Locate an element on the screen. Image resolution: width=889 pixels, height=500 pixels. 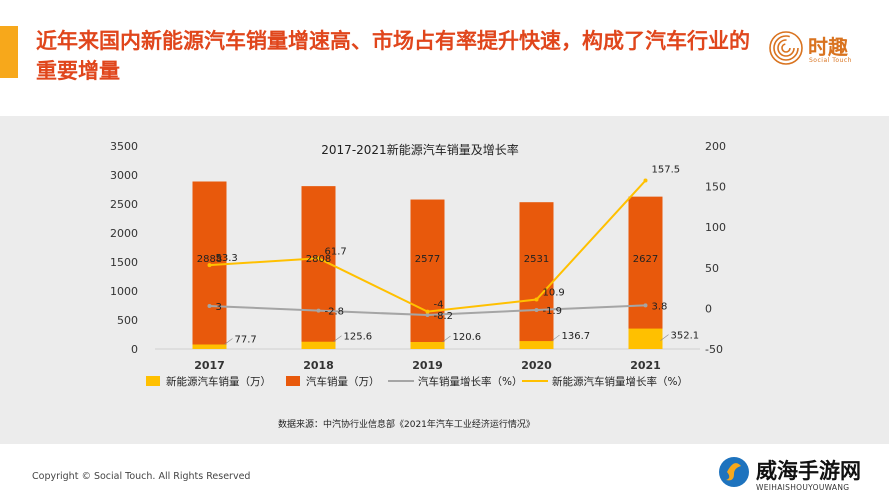
y-left-tick-label: 3000 is located at coordinates (124, 175).